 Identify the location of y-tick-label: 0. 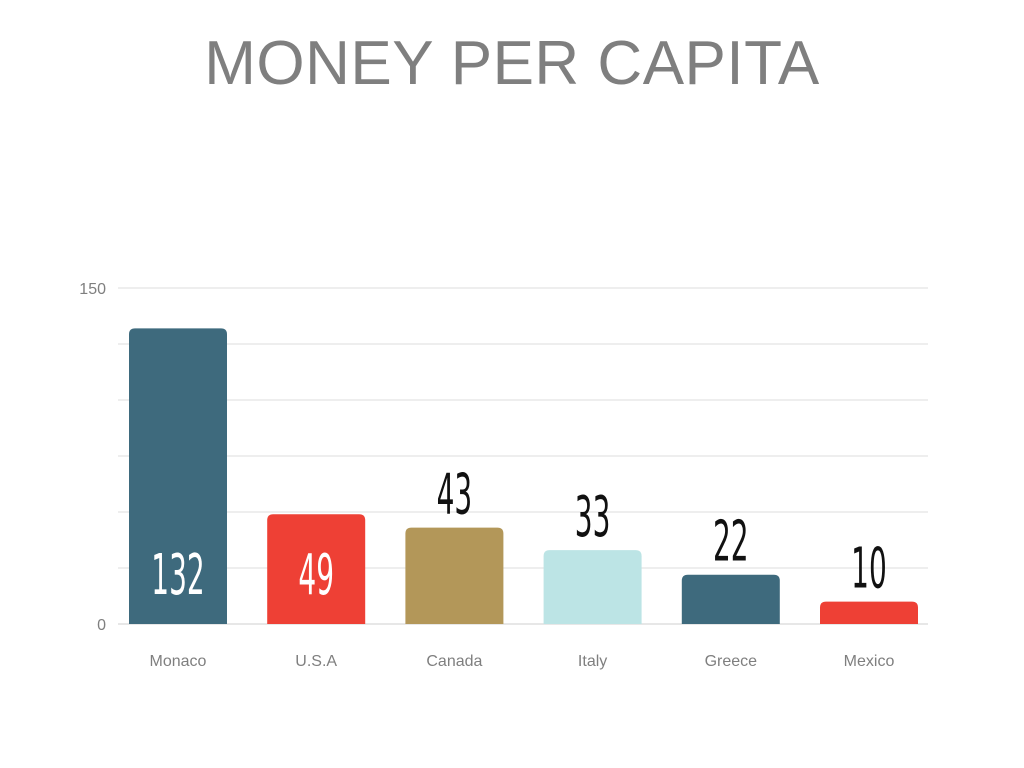
(101, 625).